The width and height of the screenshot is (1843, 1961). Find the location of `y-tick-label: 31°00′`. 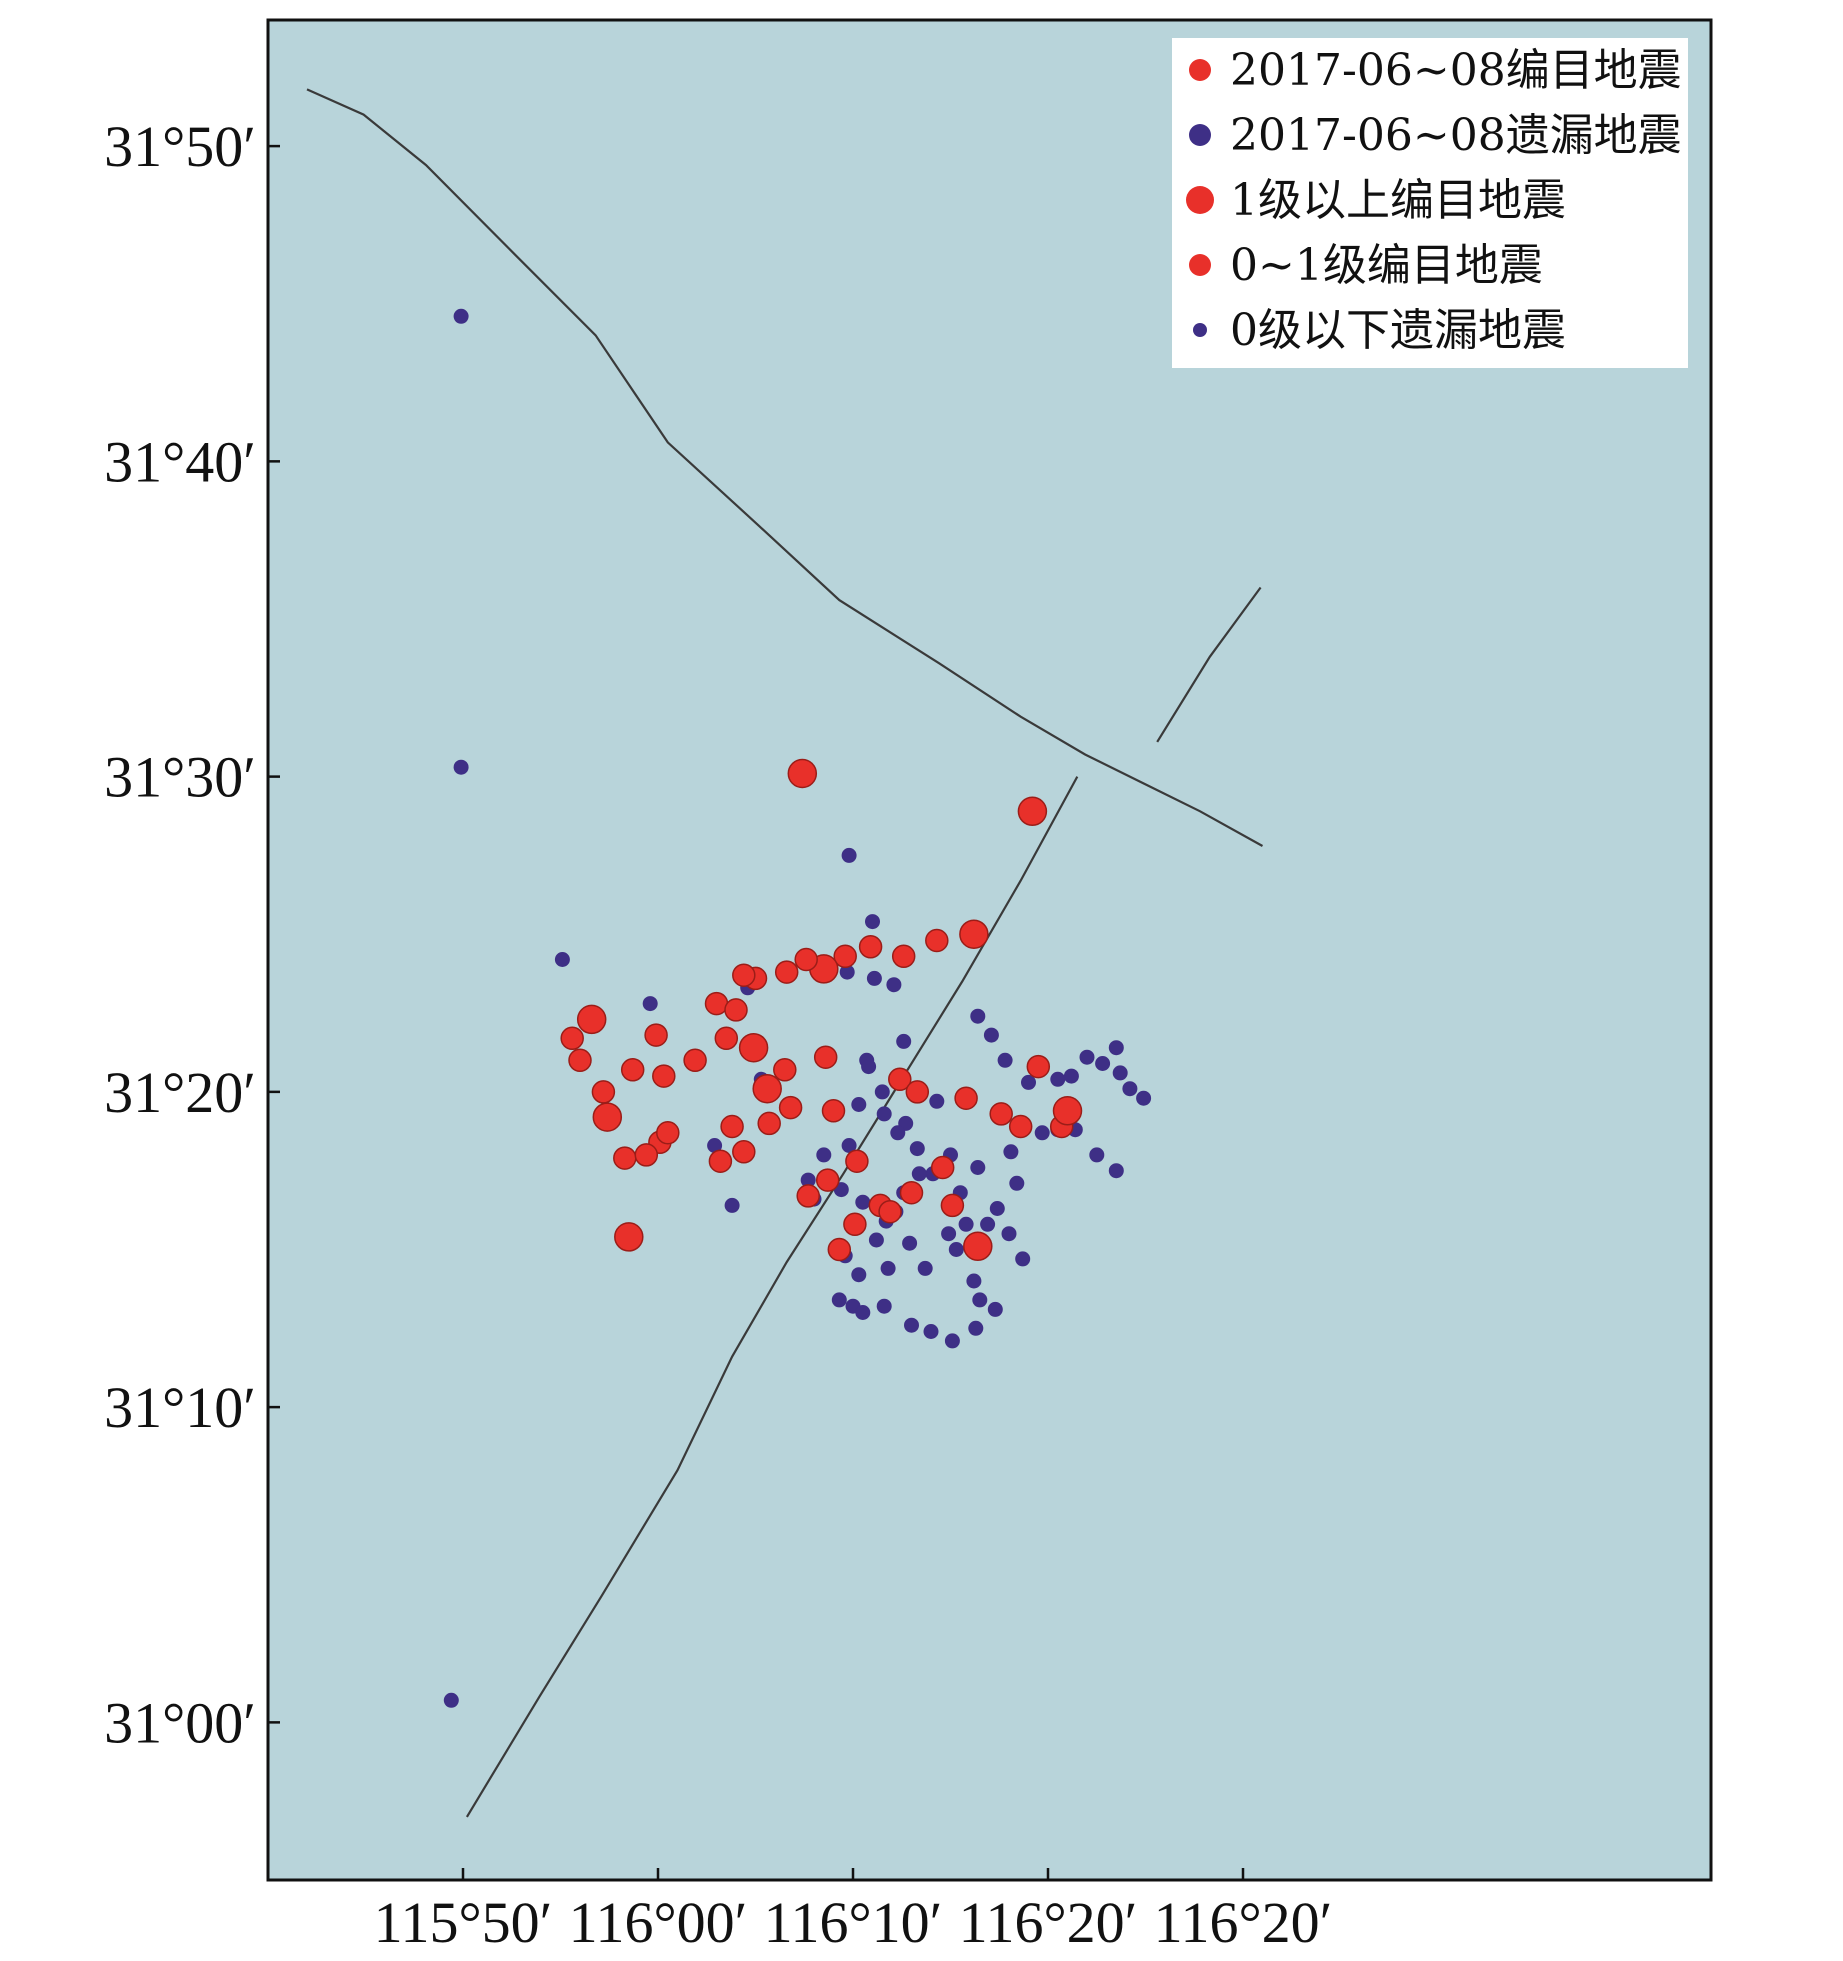

y-tick-label: 31°00′ is located at coordinates (180, 1722).